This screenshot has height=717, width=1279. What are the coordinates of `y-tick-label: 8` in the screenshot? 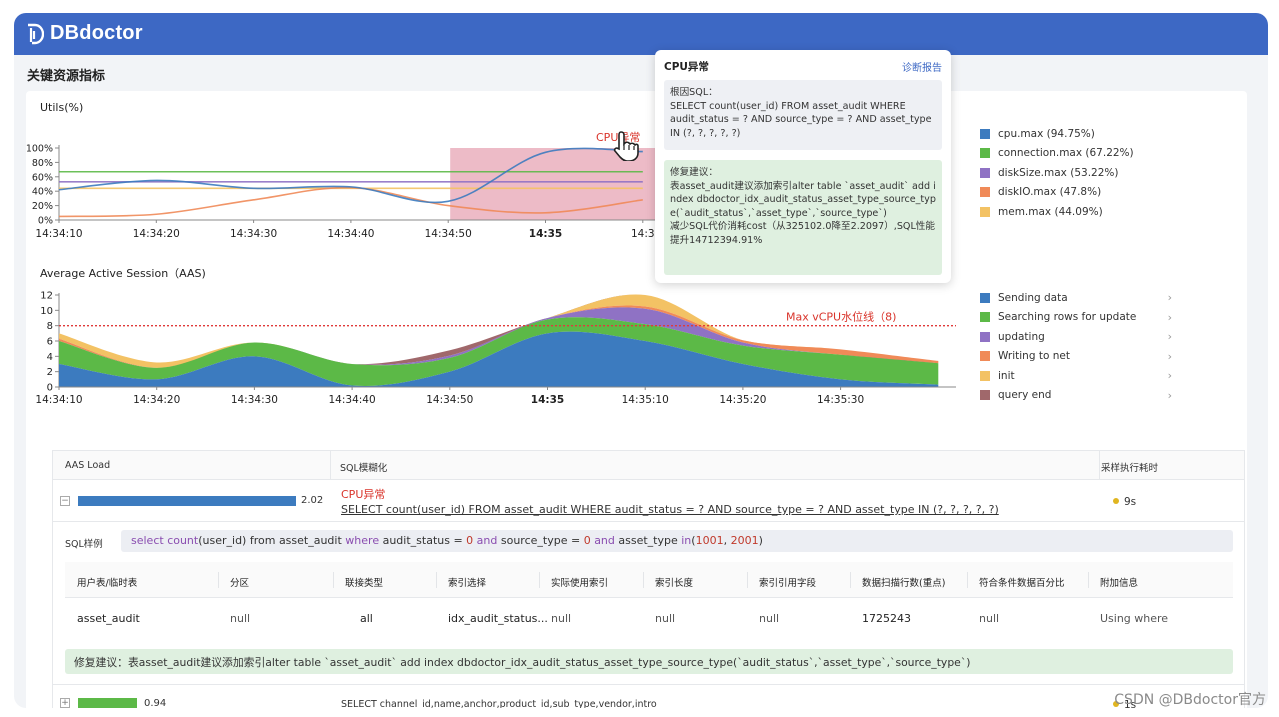 It's located at (50, 326).